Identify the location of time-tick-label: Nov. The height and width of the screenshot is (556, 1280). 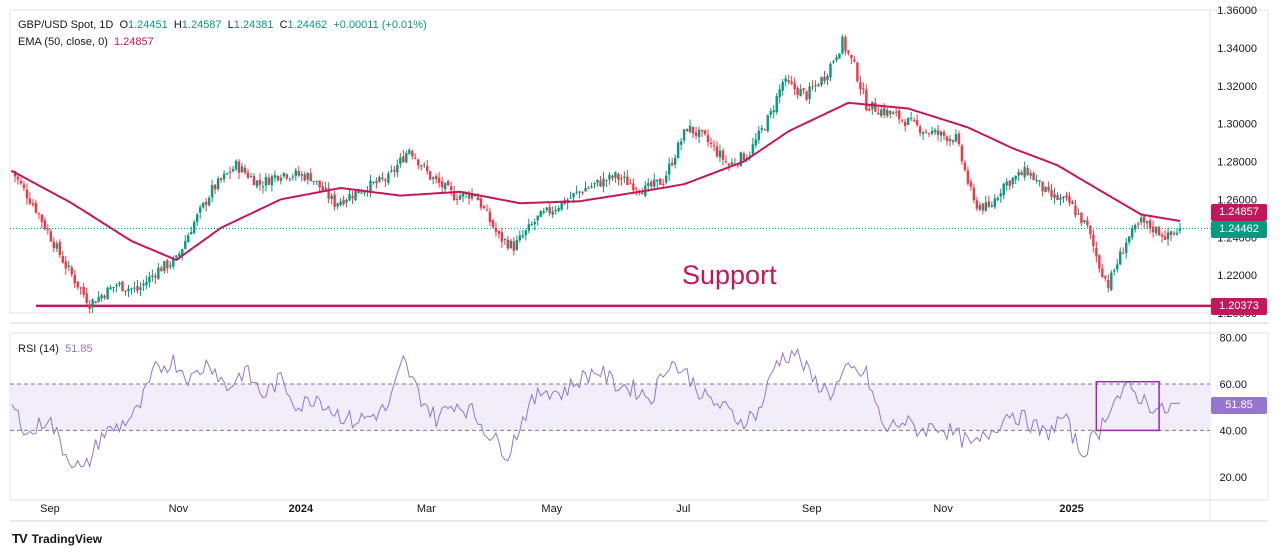
(179, 509).